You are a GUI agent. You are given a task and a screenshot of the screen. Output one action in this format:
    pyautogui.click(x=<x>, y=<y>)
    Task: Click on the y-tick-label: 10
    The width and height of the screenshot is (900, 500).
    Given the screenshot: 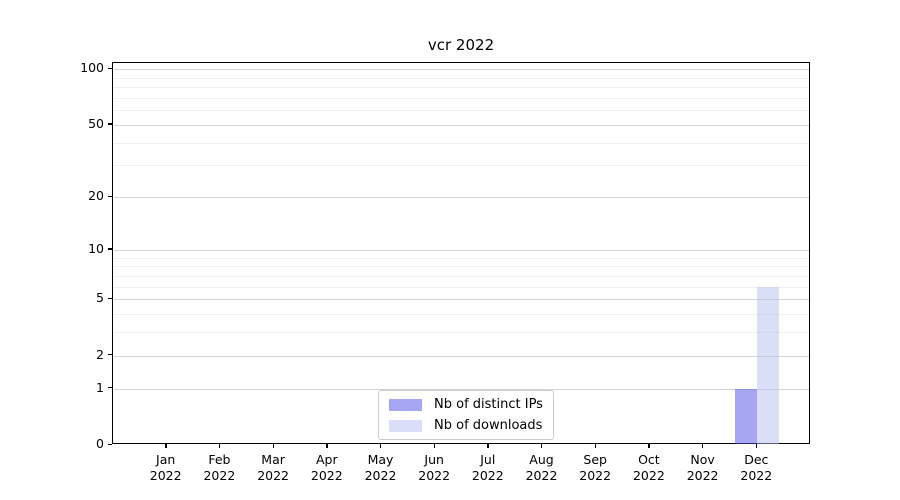 What is the action you would take?
    pyautogui.click(x=96, y=248)
    